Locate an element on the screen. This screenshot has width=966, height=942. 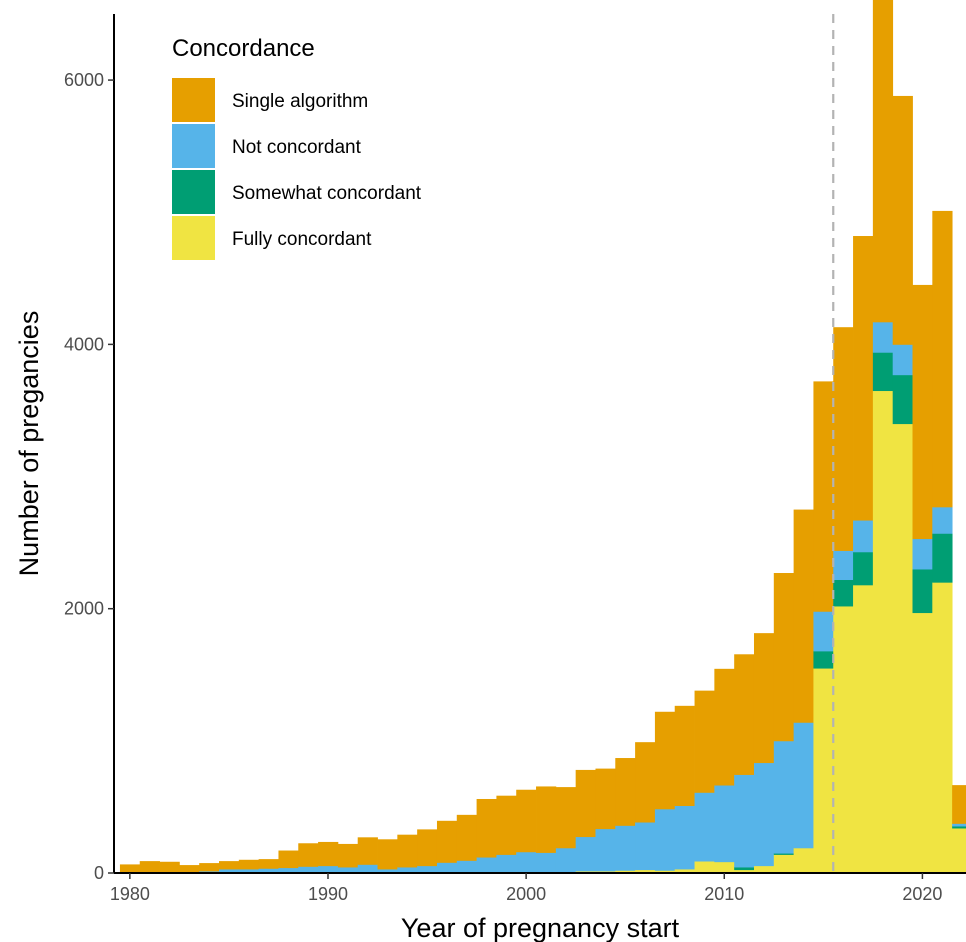
bar-single-algorithm-2016 is located at coordinates (843, 439).